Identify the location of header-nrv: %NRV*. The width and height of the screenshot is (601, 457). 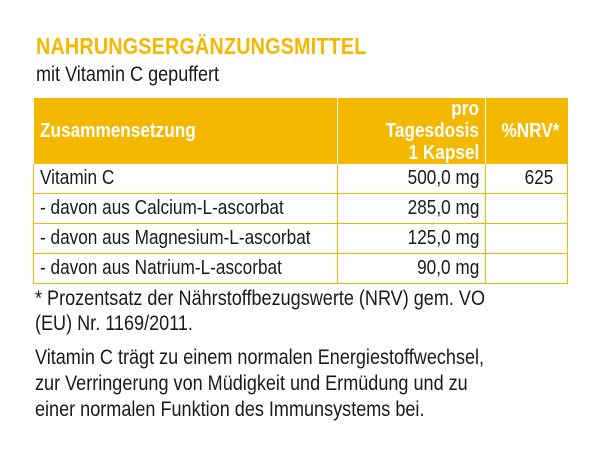
(526, 131).